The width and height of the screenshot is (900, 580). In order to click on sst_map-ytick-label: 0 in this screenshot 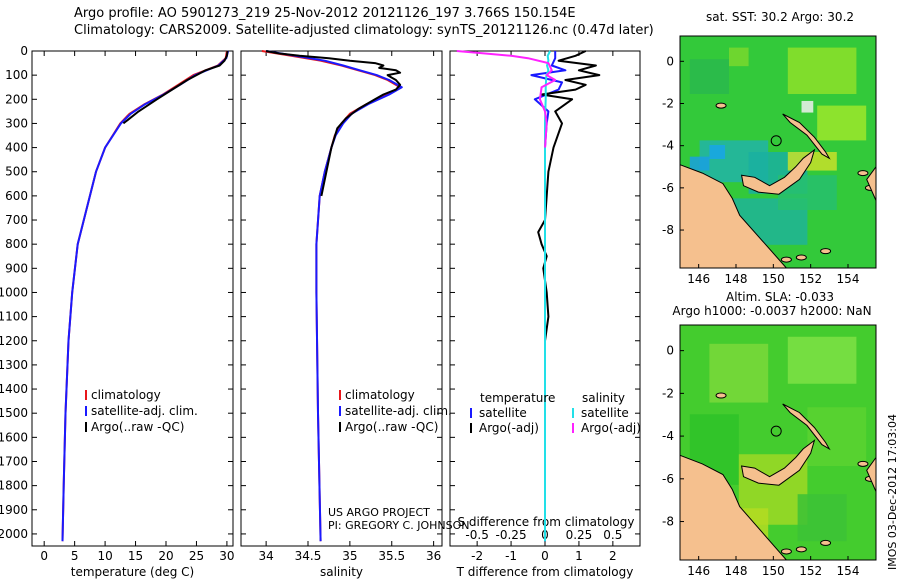, I will do `click(670, 61)`.